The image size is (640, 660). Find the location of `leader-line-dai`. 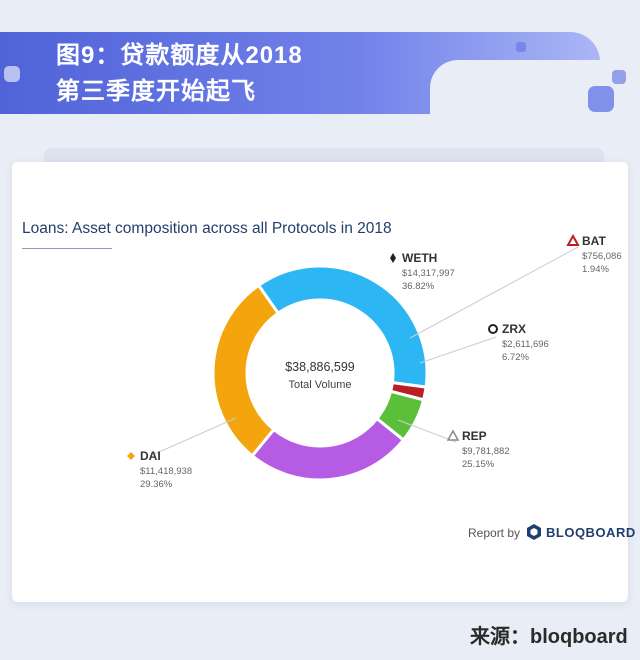

leader-line-dai is located at coordinates (193, 437).